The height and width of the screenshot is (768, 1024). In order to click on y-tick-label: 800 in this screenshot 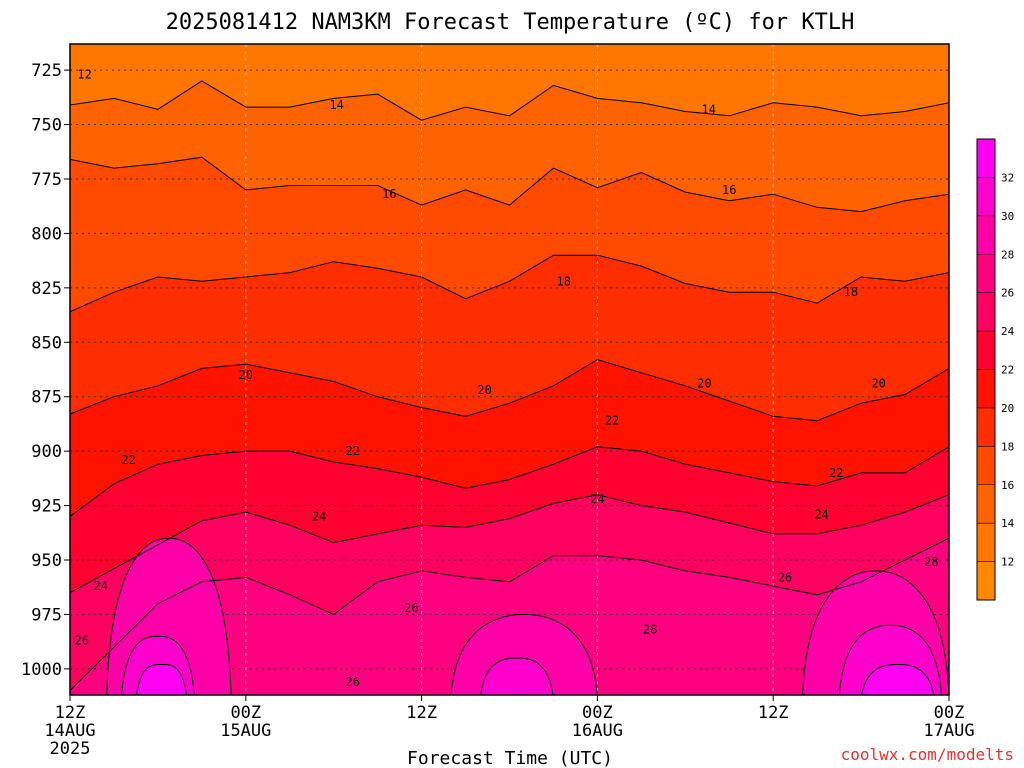, I will do `click(46, 234)`.